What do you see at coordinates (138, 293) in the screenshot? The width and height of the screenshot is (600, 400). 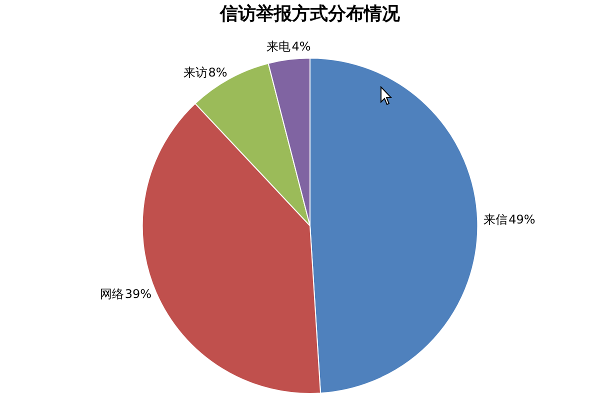 I see `data-label: 39%` at bounding box center [138, 293].